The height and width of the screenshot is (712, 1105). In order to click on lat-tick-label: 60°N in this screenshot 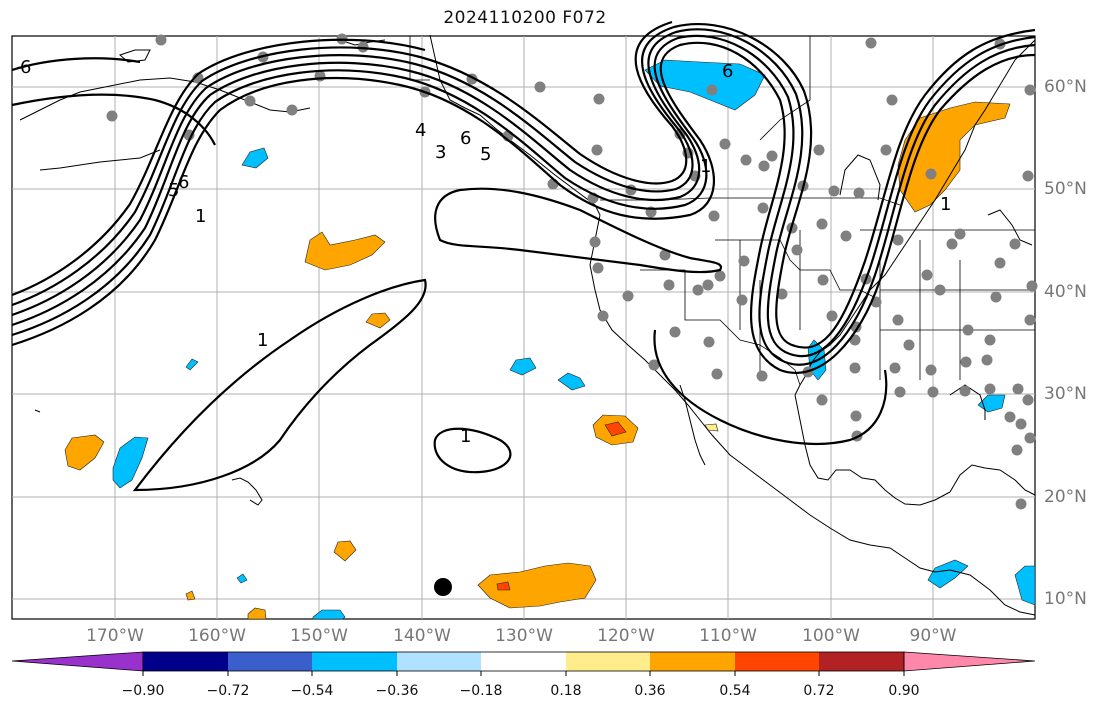, I will do `click(1065, 87)`.